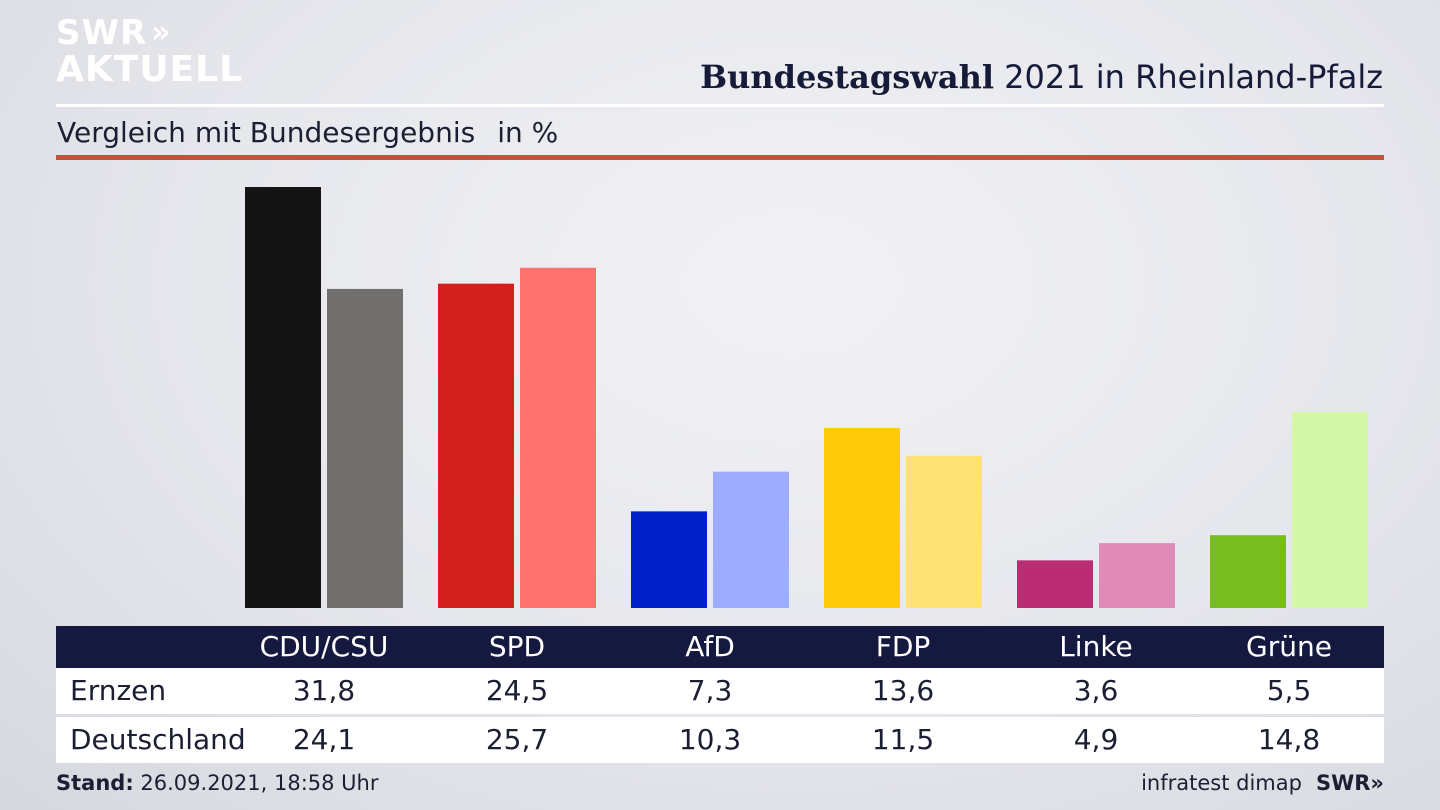 The height and width of the screenshot is (810, 1440). What do you see at coordinates (903, 739) in the screenshot?
I see `table-cell: 11,5` at bounding box center [903, 739].